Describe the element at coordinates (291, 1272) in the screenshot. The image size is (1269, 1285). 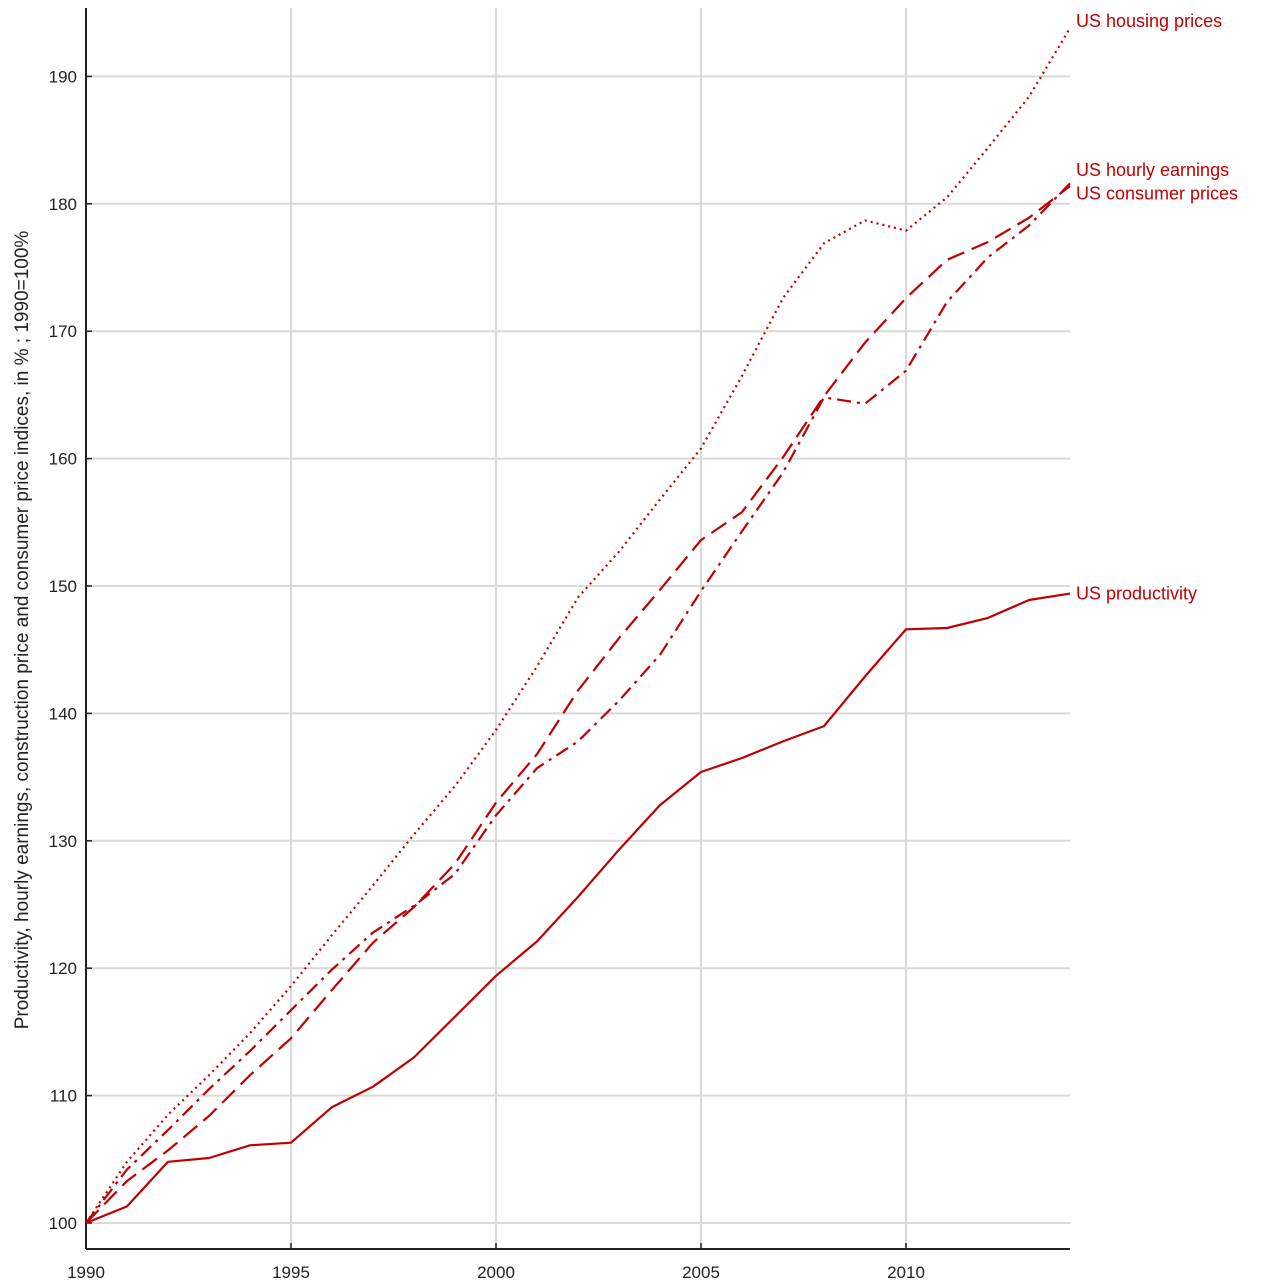
I see `x-tick-label-1995: 1995` at that location.